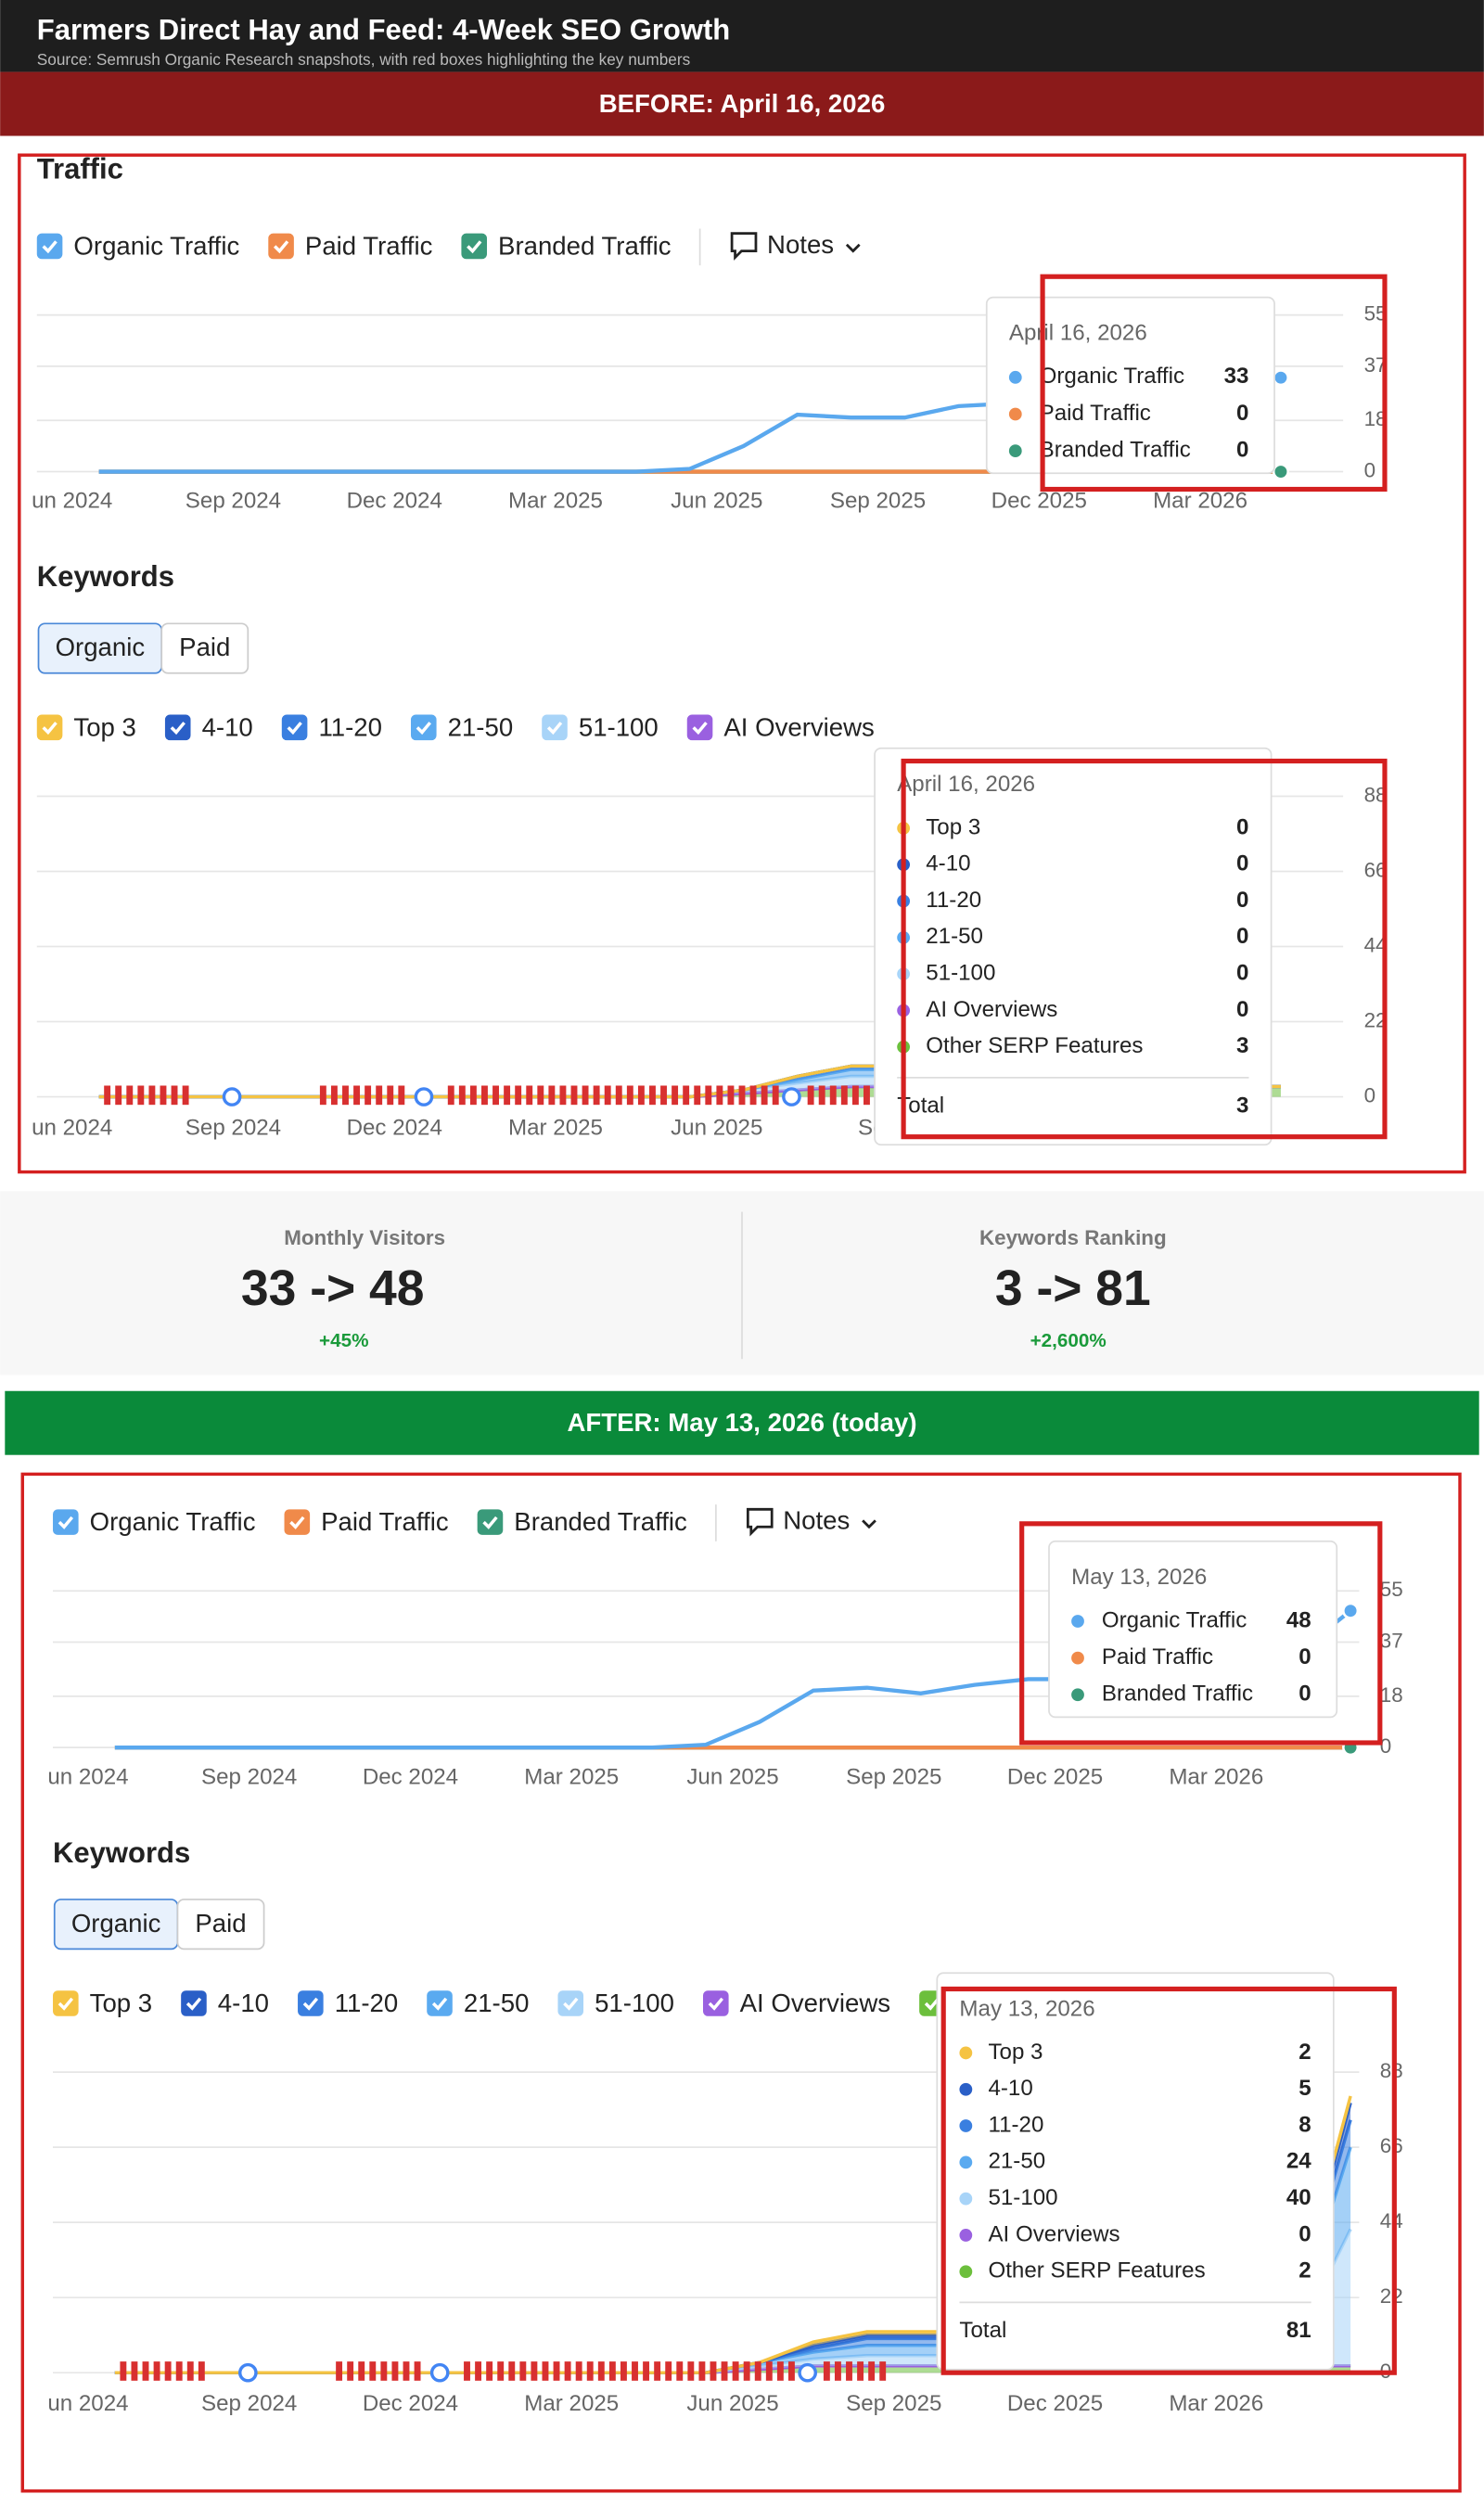 This screenshot has height=2507, width=1484. What do you see at coordinates (716, 501) in the screenshot?
I see `x-tick-label: Jun 2025` at bounding box center [716, 501].